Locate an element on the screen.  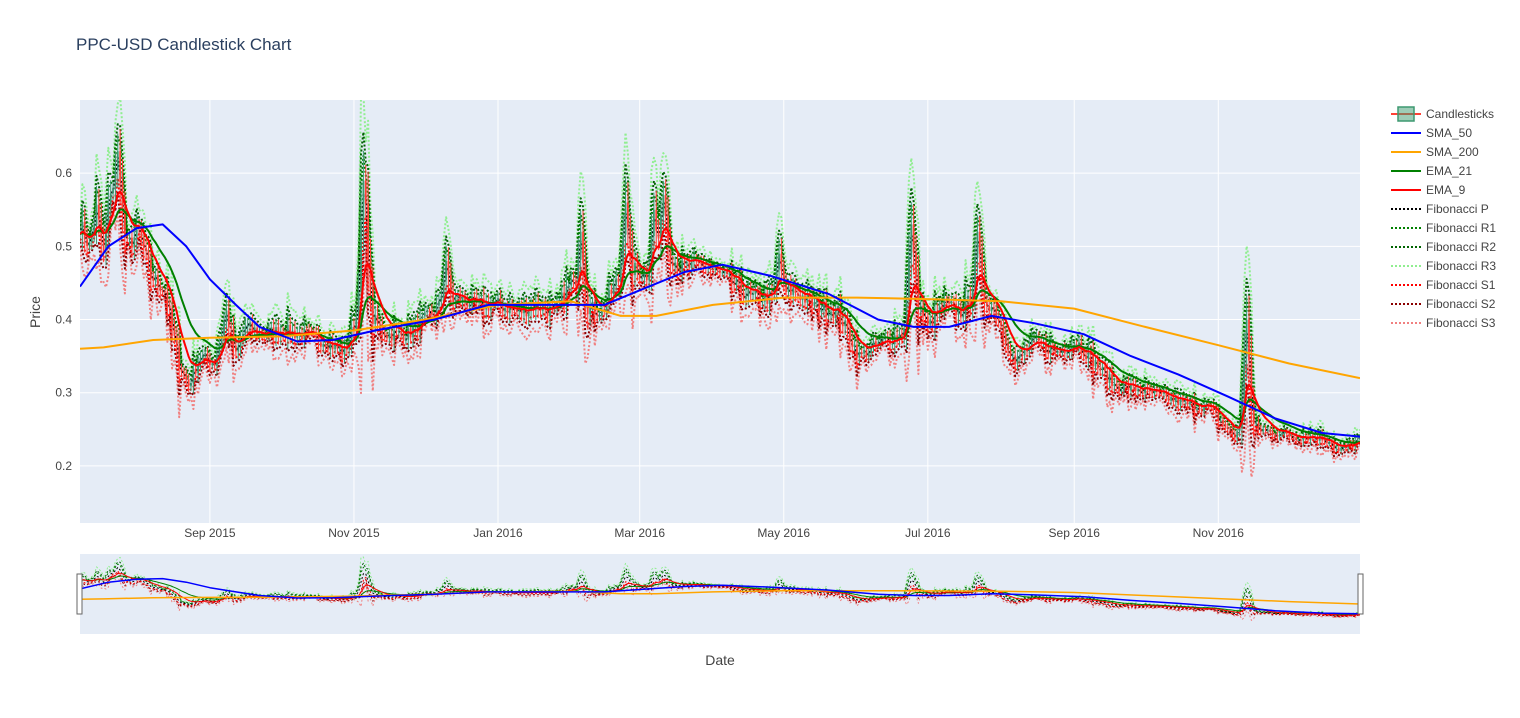
rangeslider-line-fibonacci-r3 is located at coordinates (720, 585).